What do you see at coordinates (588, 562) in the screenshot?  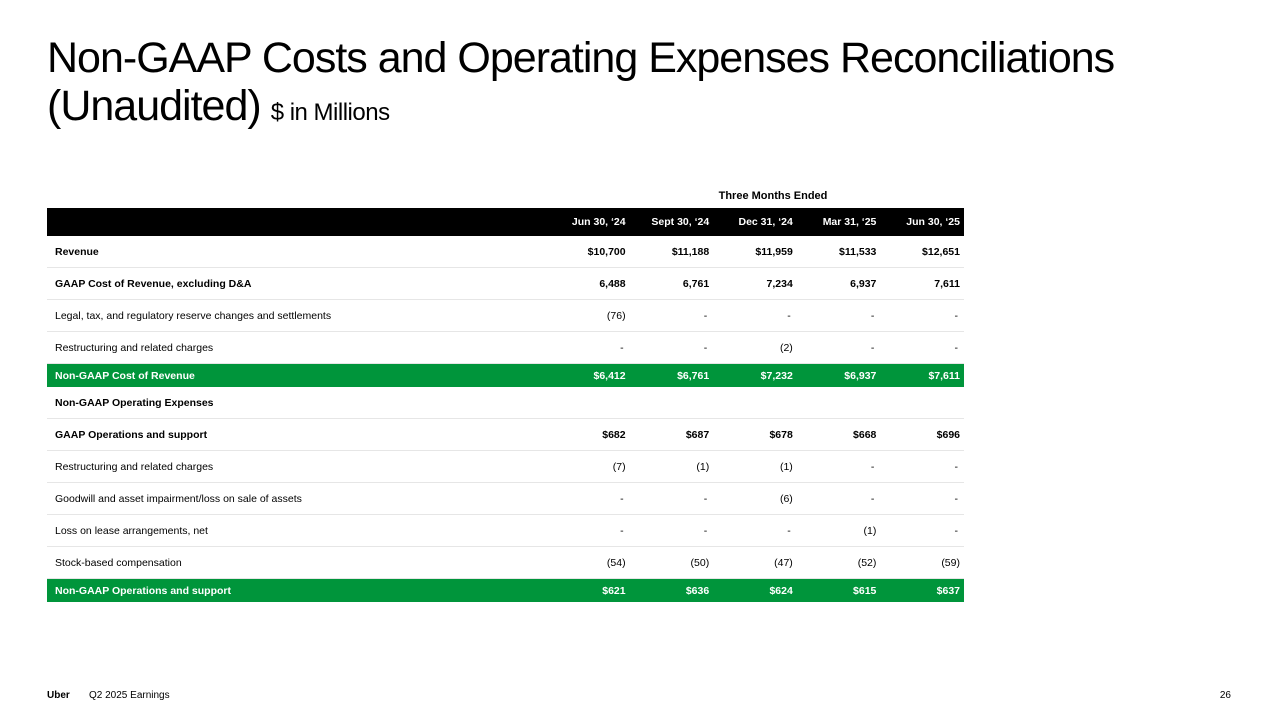 I see `cell-value: (54)` at bounding box center [588, 562].